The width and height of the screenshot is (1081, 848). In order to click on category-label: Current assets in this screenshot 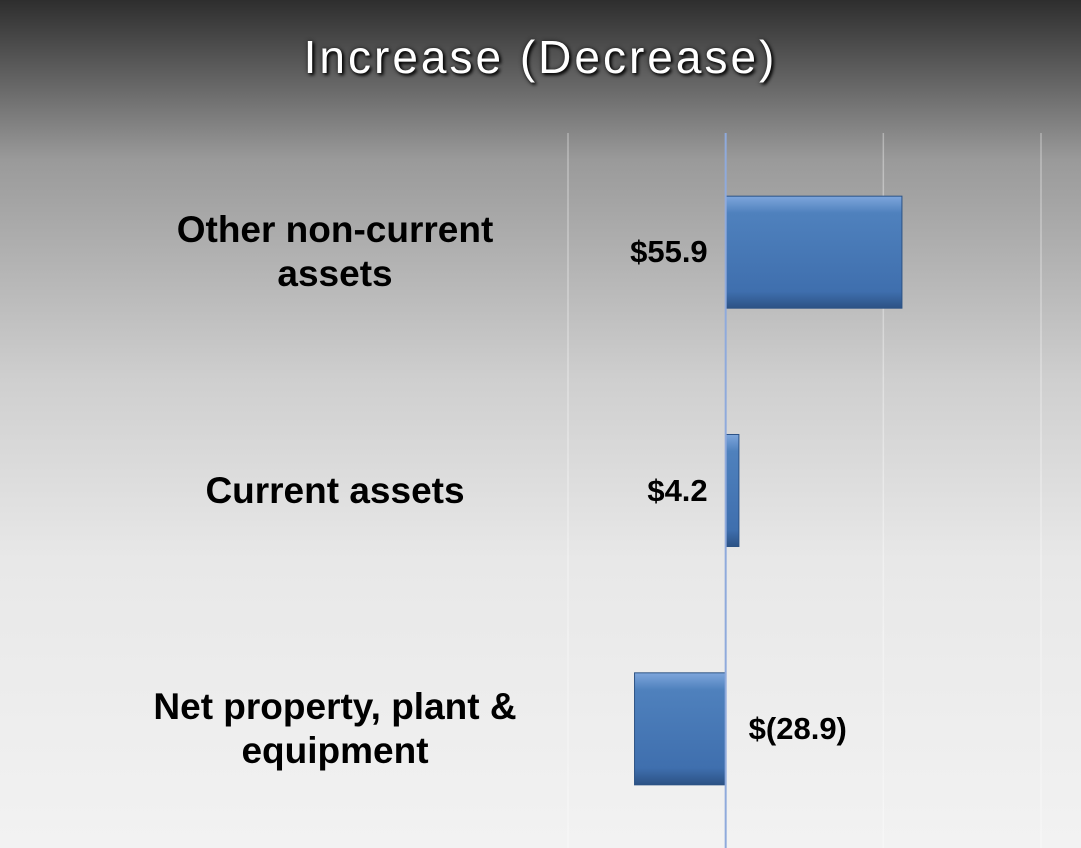, I will do `click(335, 490)`.